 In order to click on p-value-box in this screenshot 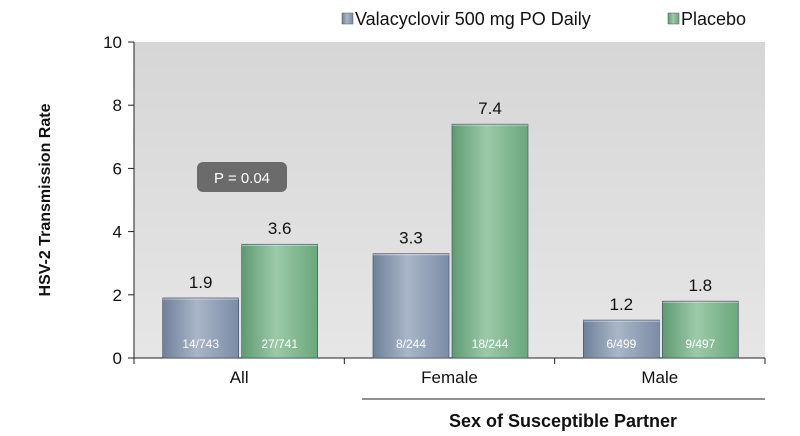, I will do `click(242, 177)`.